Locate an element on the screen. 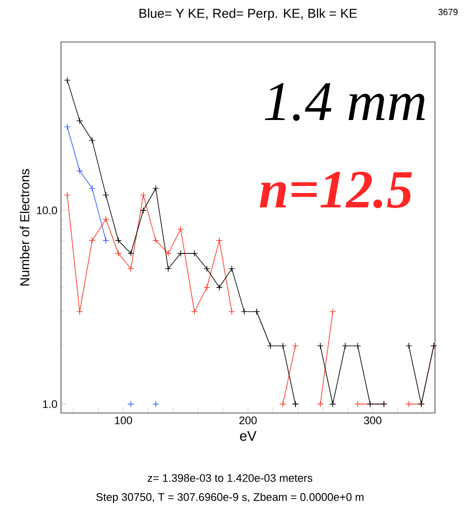 The image size is (465, 511). x-tick-label: 100 is located at coordinates (123, 420).